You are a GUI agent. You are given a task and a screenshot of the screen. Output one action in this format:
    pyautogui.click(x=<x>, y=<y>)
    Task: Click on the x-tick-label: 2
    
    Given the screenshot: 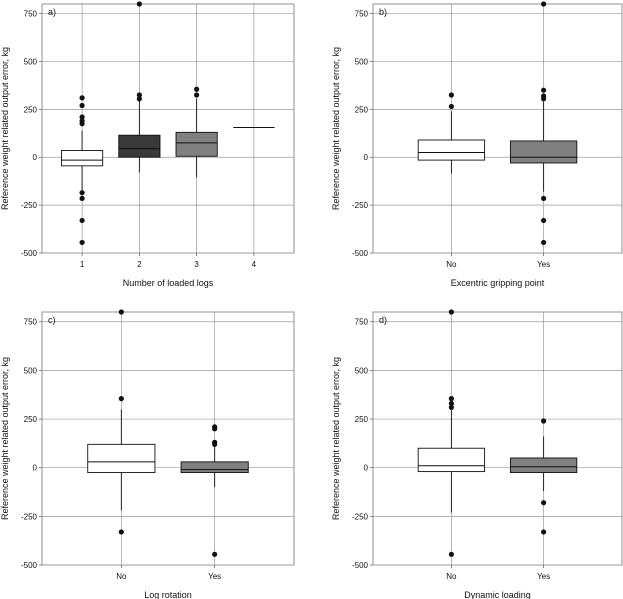 What is the action you would take?
    pyautogui.click(x=139, y=264)
    